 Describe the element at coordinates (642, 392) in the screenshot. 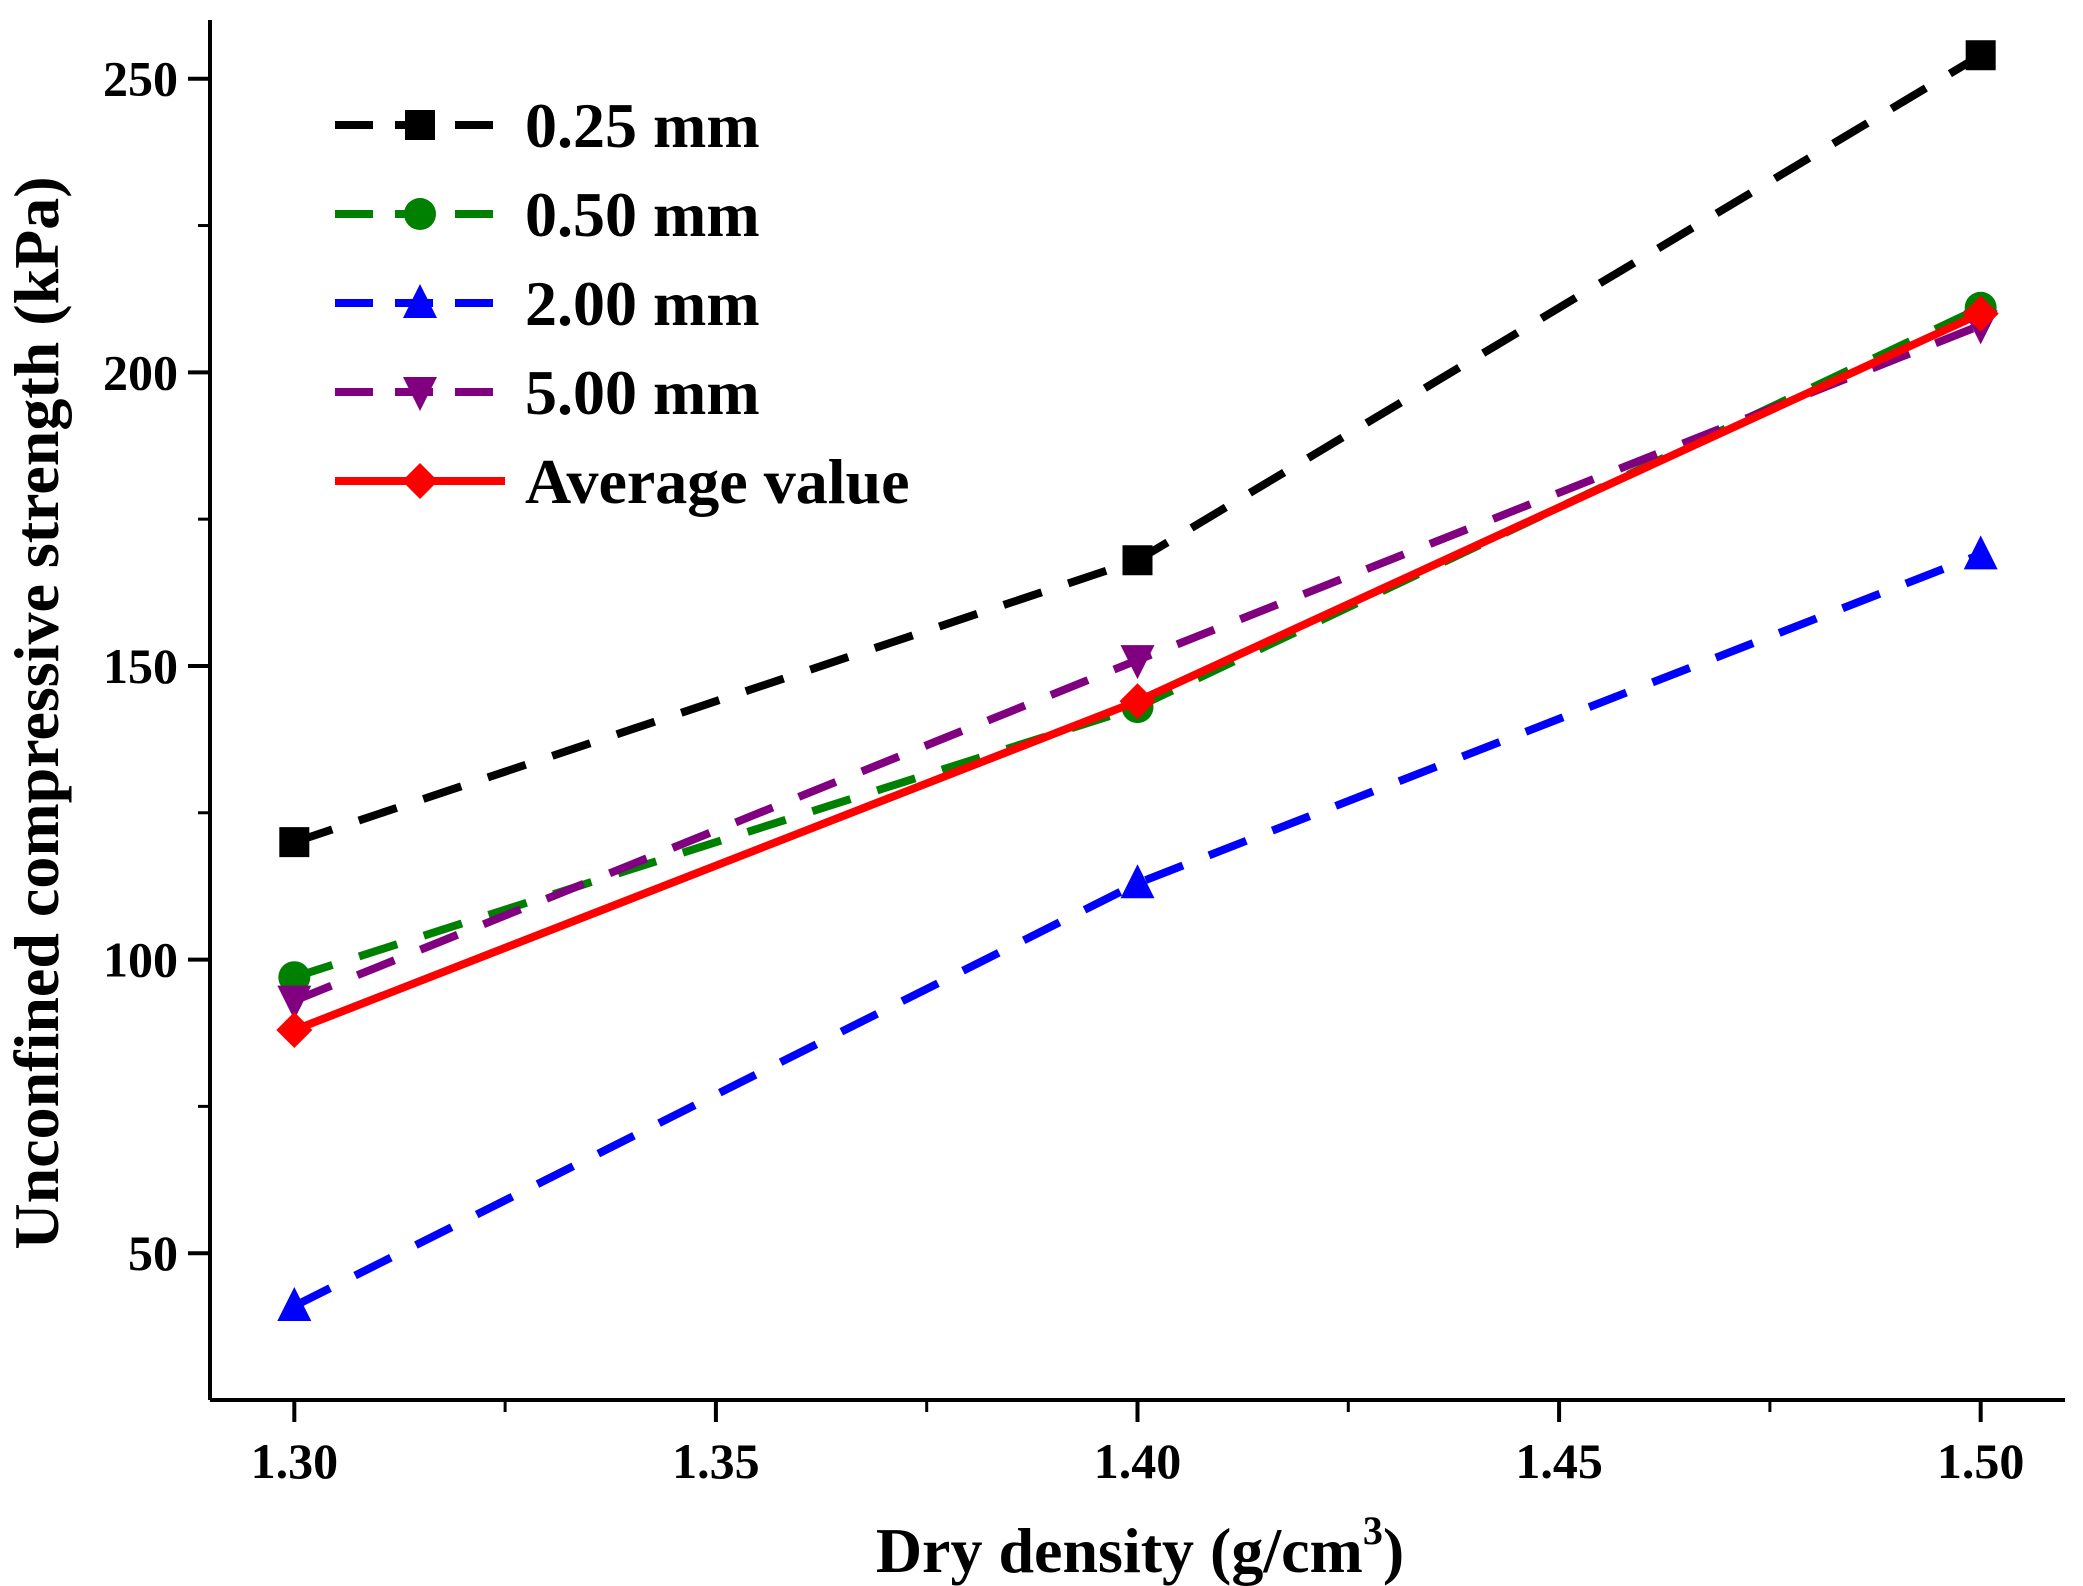

I see `legend-label: 5.00 mm` at that location.